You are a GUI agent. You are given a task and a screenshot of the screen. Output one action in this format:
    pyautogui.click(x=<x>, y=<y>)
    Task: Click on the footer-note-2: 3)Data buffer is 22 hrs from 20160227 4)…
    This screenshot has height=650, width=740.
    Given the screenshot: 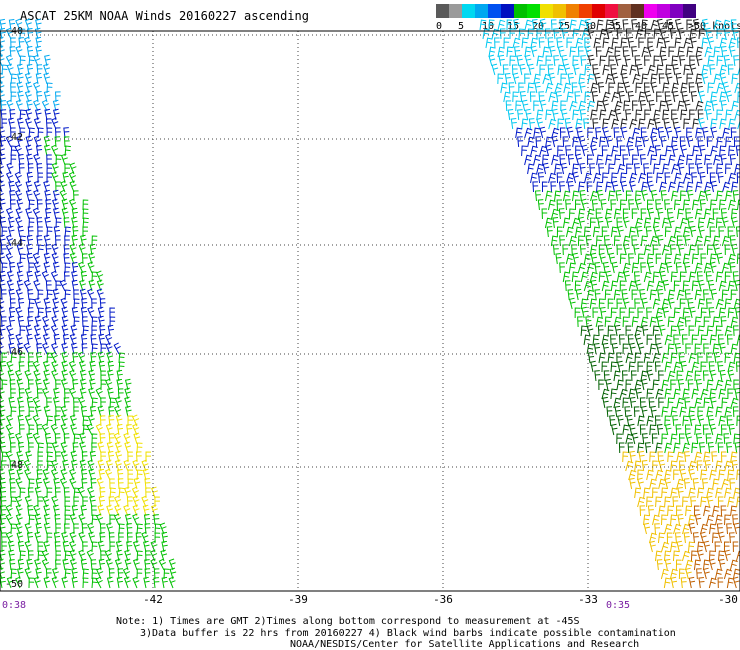 What is the action you would take?
    pyautogui.click(x=408, y=633)
    